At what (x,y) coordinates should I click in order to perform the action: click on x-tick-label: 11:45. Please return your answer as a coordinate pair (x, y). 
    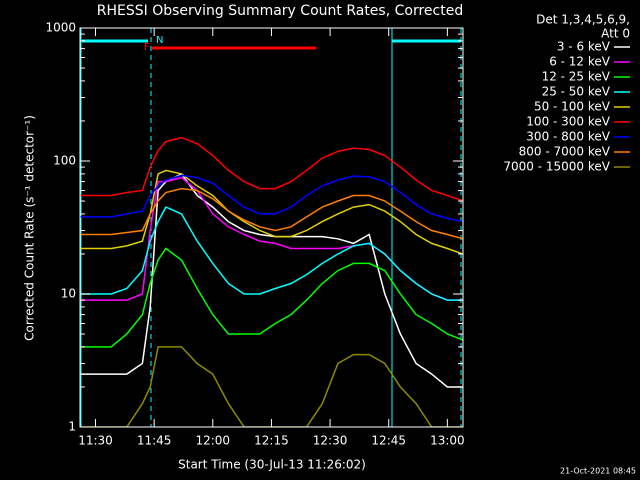
    Looking at the image, I should click on (154, 441).